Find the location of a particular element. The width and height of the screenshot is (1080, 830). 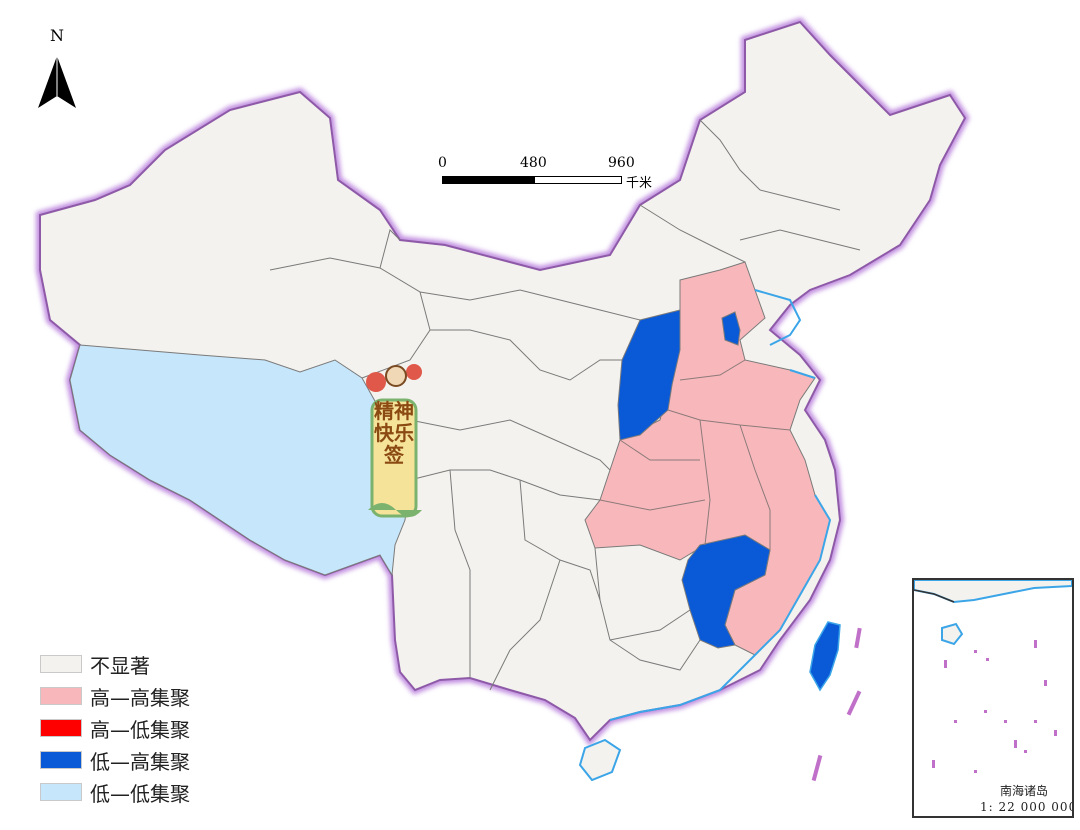

scale-bar-black is located at coordinates (488, 180).